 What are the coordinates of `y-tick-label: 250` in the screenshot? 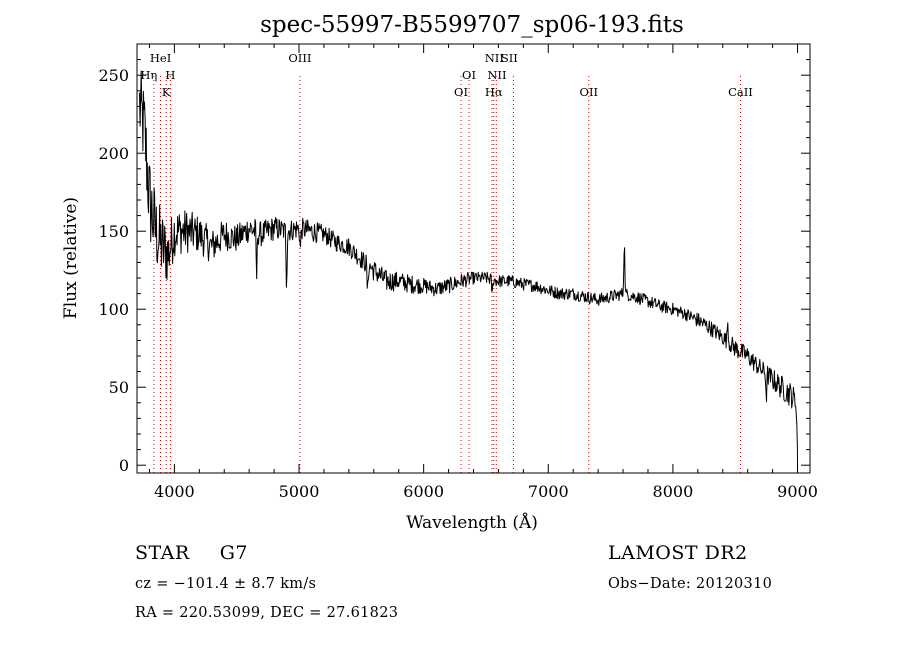 It's located at (113, 75).